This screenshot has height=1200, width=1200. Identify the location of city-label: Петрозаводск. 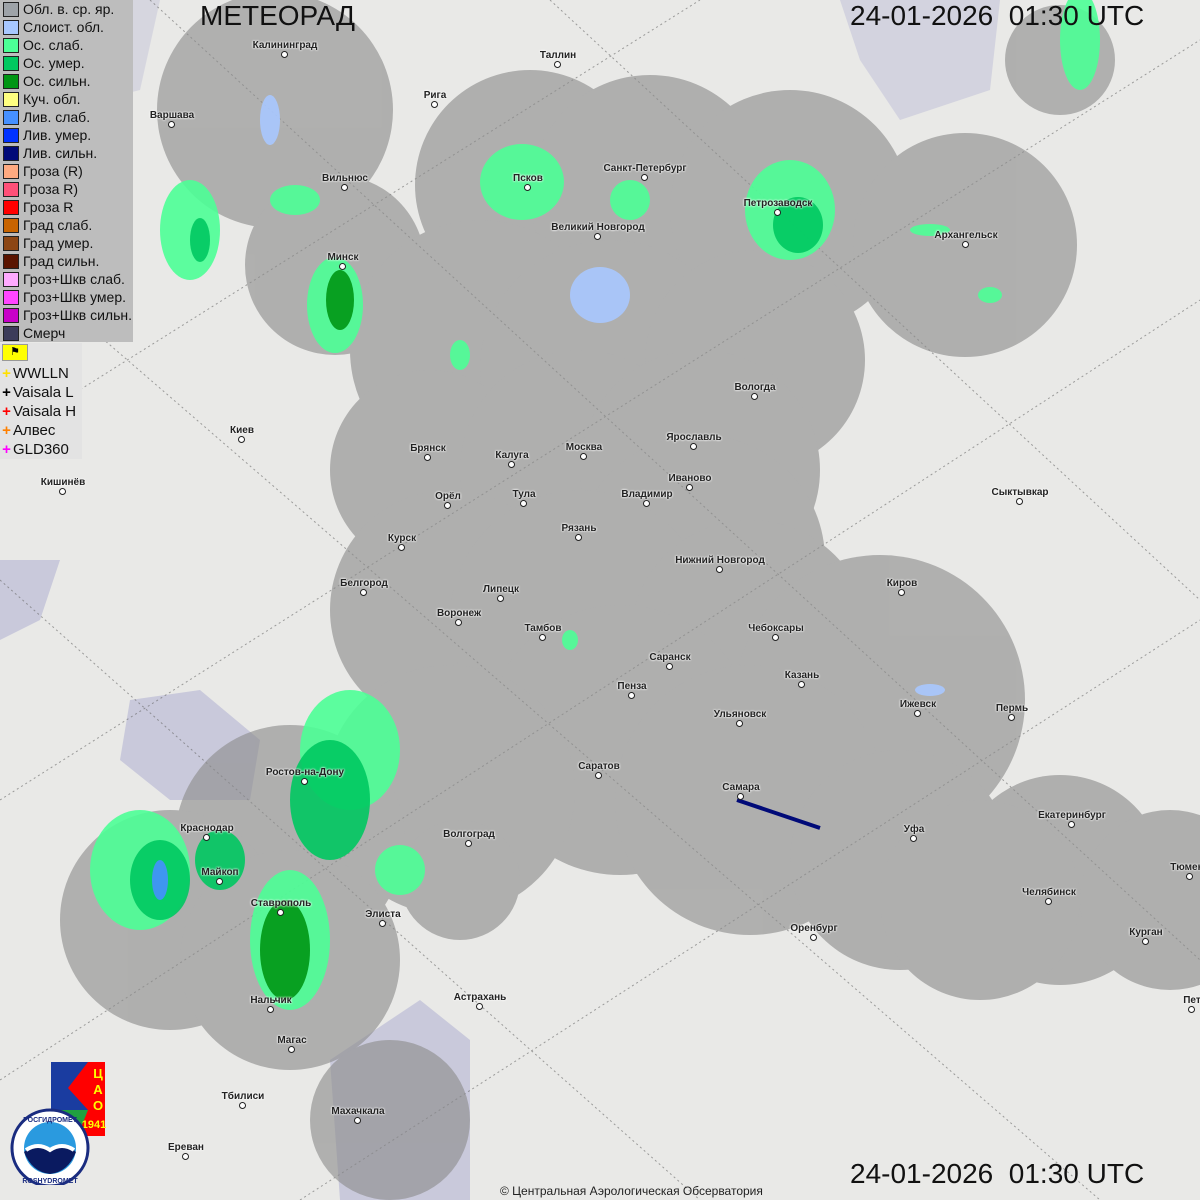
(778, 203).